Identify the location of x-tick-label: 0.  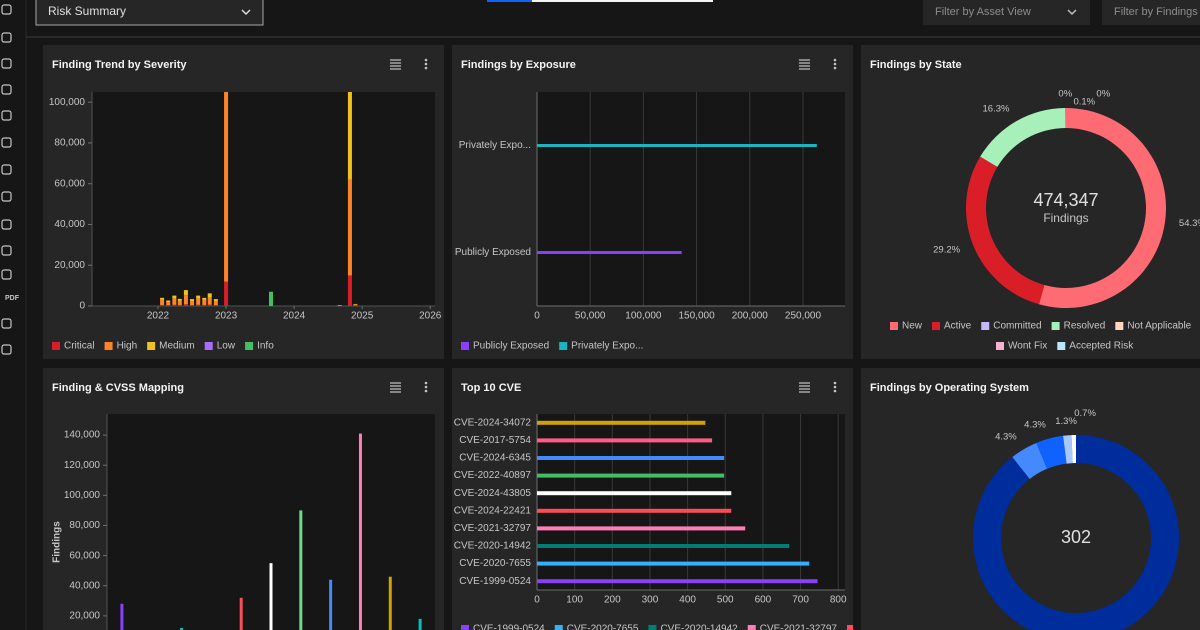
(537, 316).